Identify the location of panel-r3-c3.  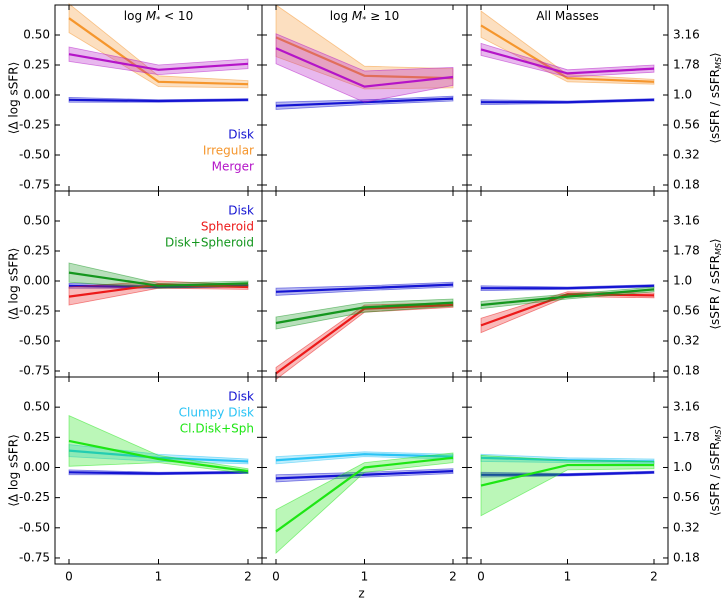
(567, 470).